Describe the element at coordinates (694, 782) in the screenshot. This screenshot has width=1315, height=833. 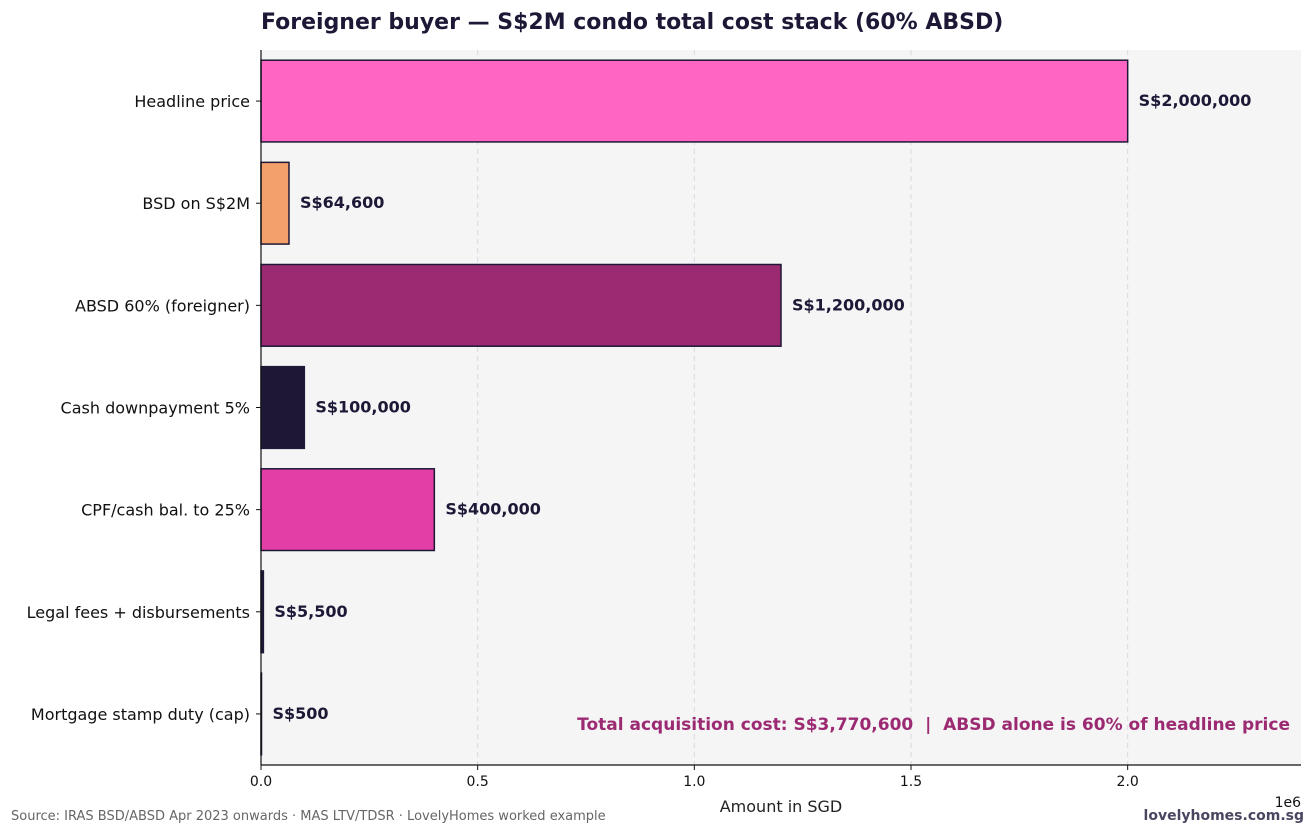
I see `x-tick-label: 1.0` at that location.